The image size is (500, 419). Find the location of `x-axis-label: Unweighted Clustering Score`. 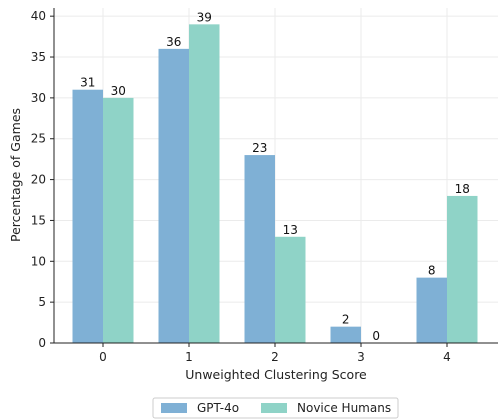

x-axis-label: Unweighted Clustering Score is located at coordinates (276, 374).